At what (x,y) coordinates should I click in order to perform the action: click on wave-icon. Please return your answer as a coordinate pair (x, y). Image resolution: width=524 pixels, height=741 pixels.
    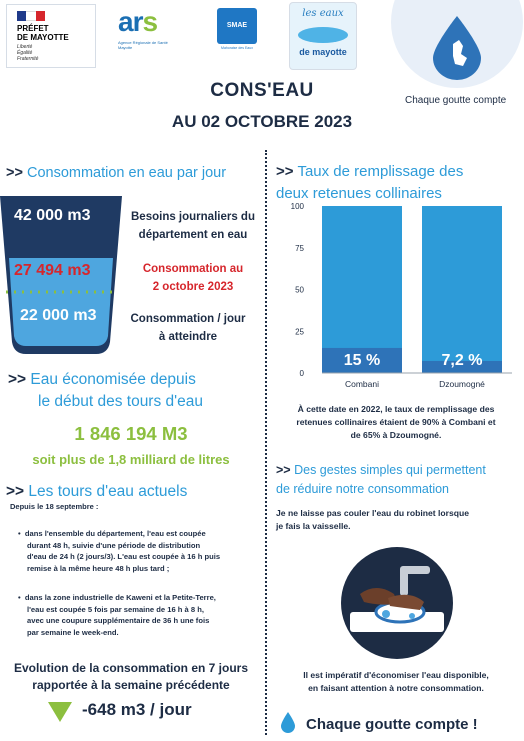
    Looking at the image, I should click on (323, 35).